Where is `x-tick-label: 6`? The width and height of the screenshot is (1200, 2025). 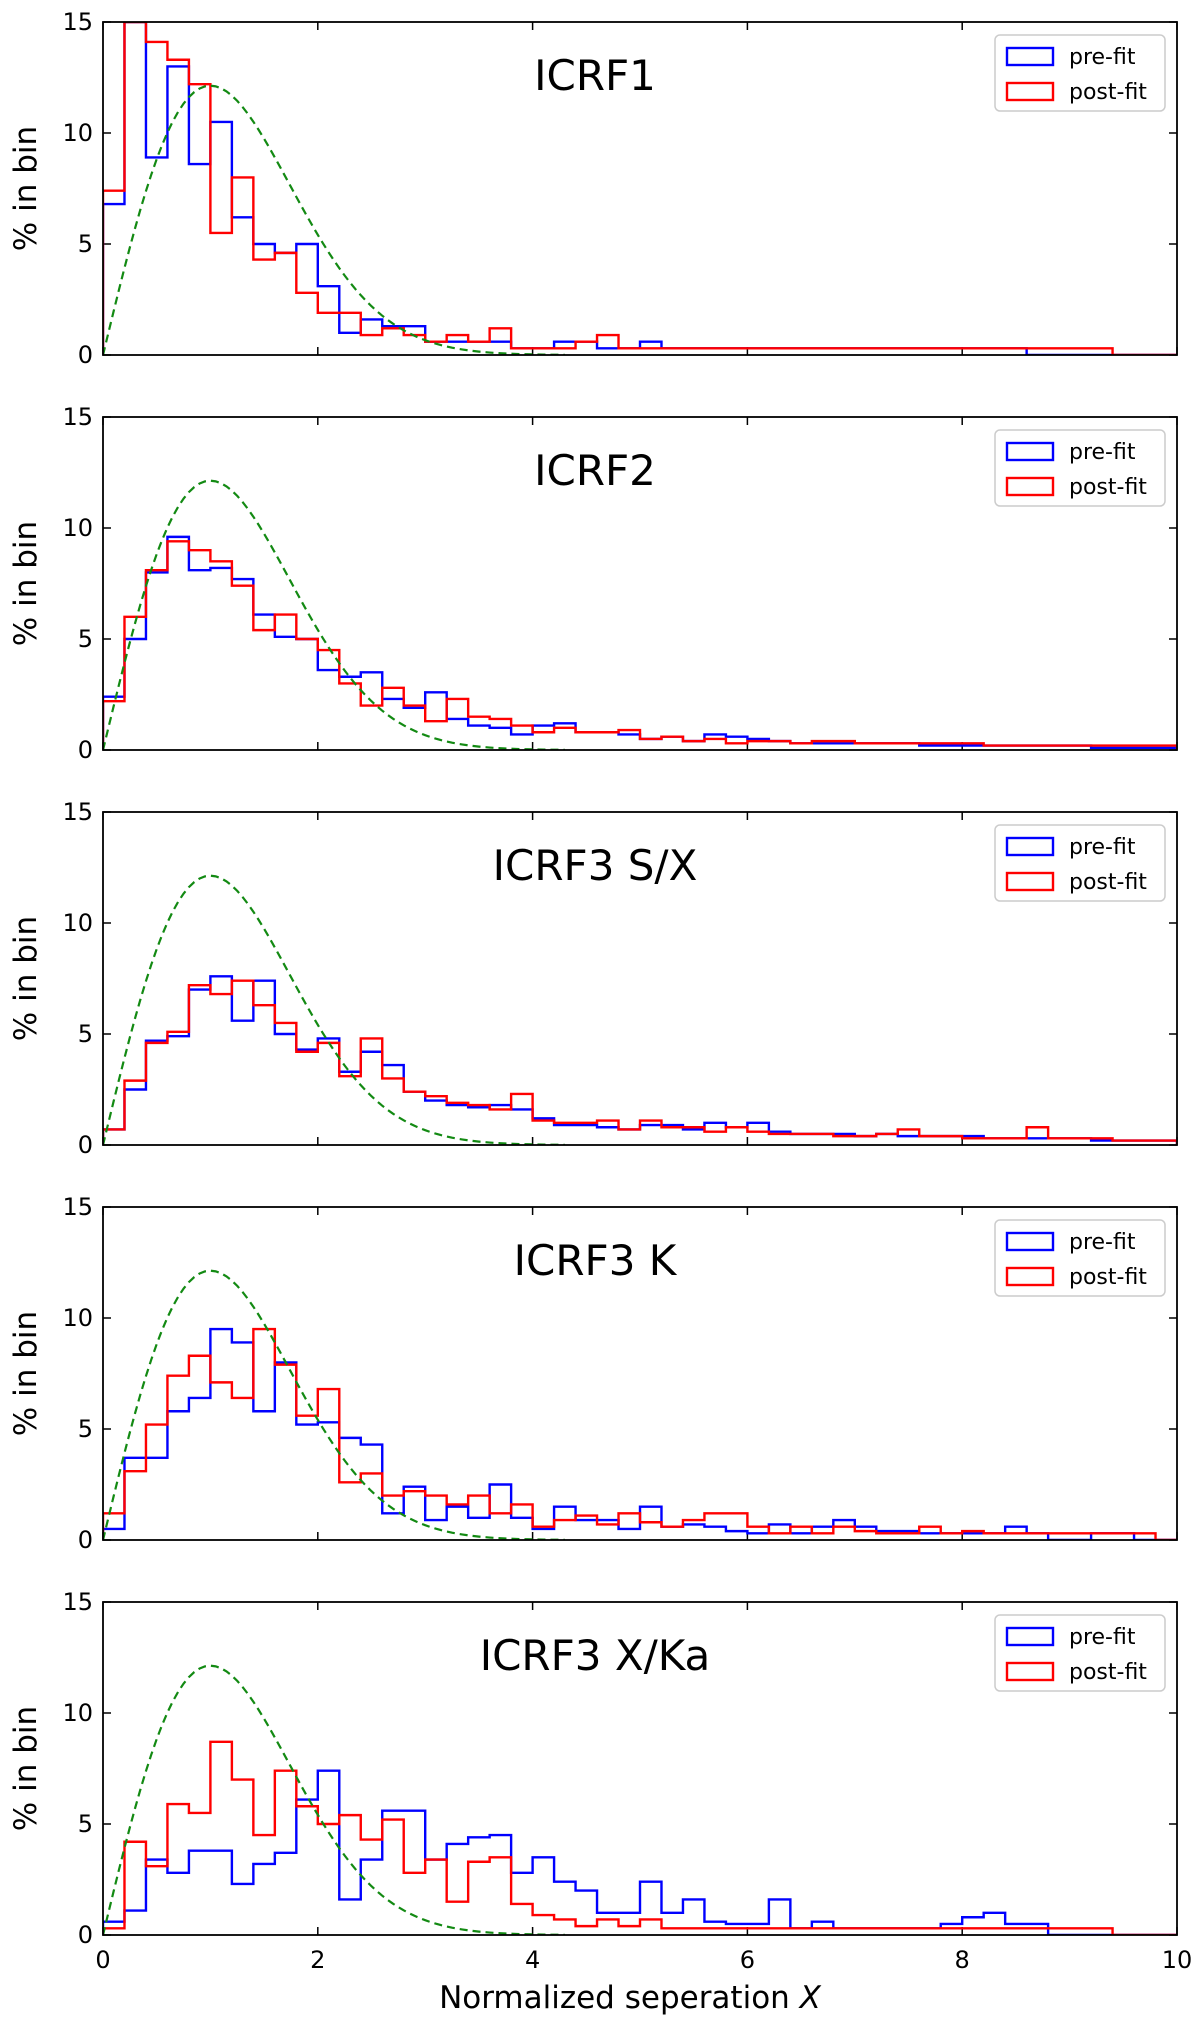
x-tick-label: 6 is located at coordinates (747, 1960).